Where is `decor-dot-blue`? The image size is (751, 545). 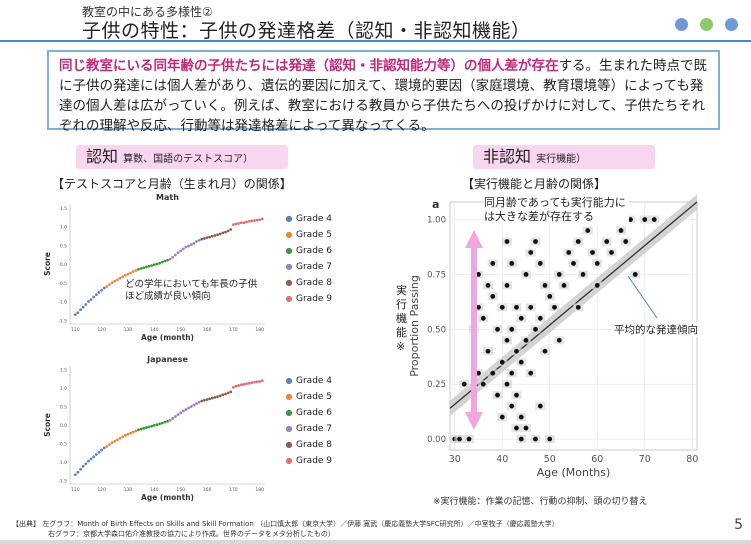
decor-dot-blue is located at coordinates (681, 24).